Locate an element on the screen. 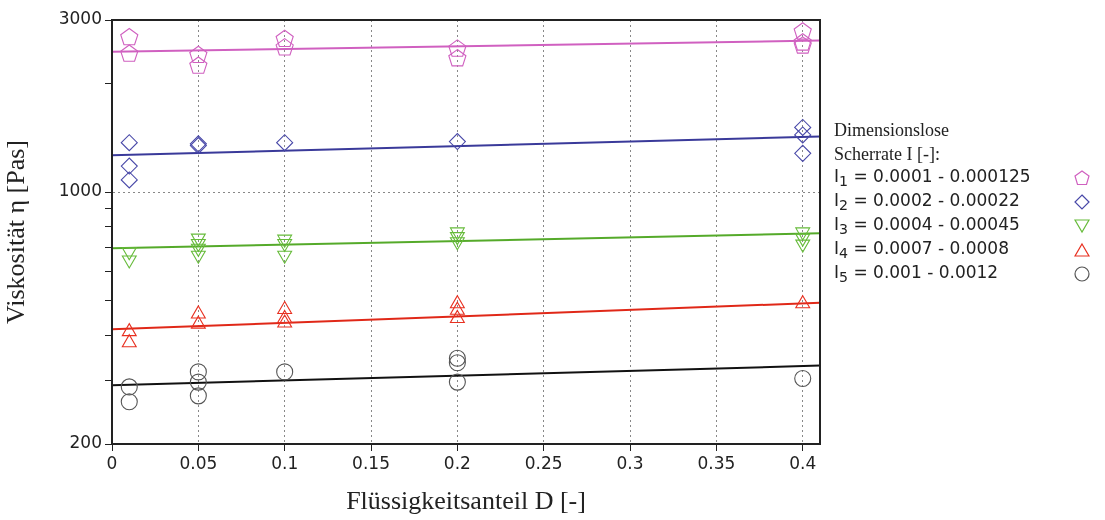 The width and height of the screenshot is (1105, 520). x-tick-label: 0.05 is located at coordinates (198, 462).